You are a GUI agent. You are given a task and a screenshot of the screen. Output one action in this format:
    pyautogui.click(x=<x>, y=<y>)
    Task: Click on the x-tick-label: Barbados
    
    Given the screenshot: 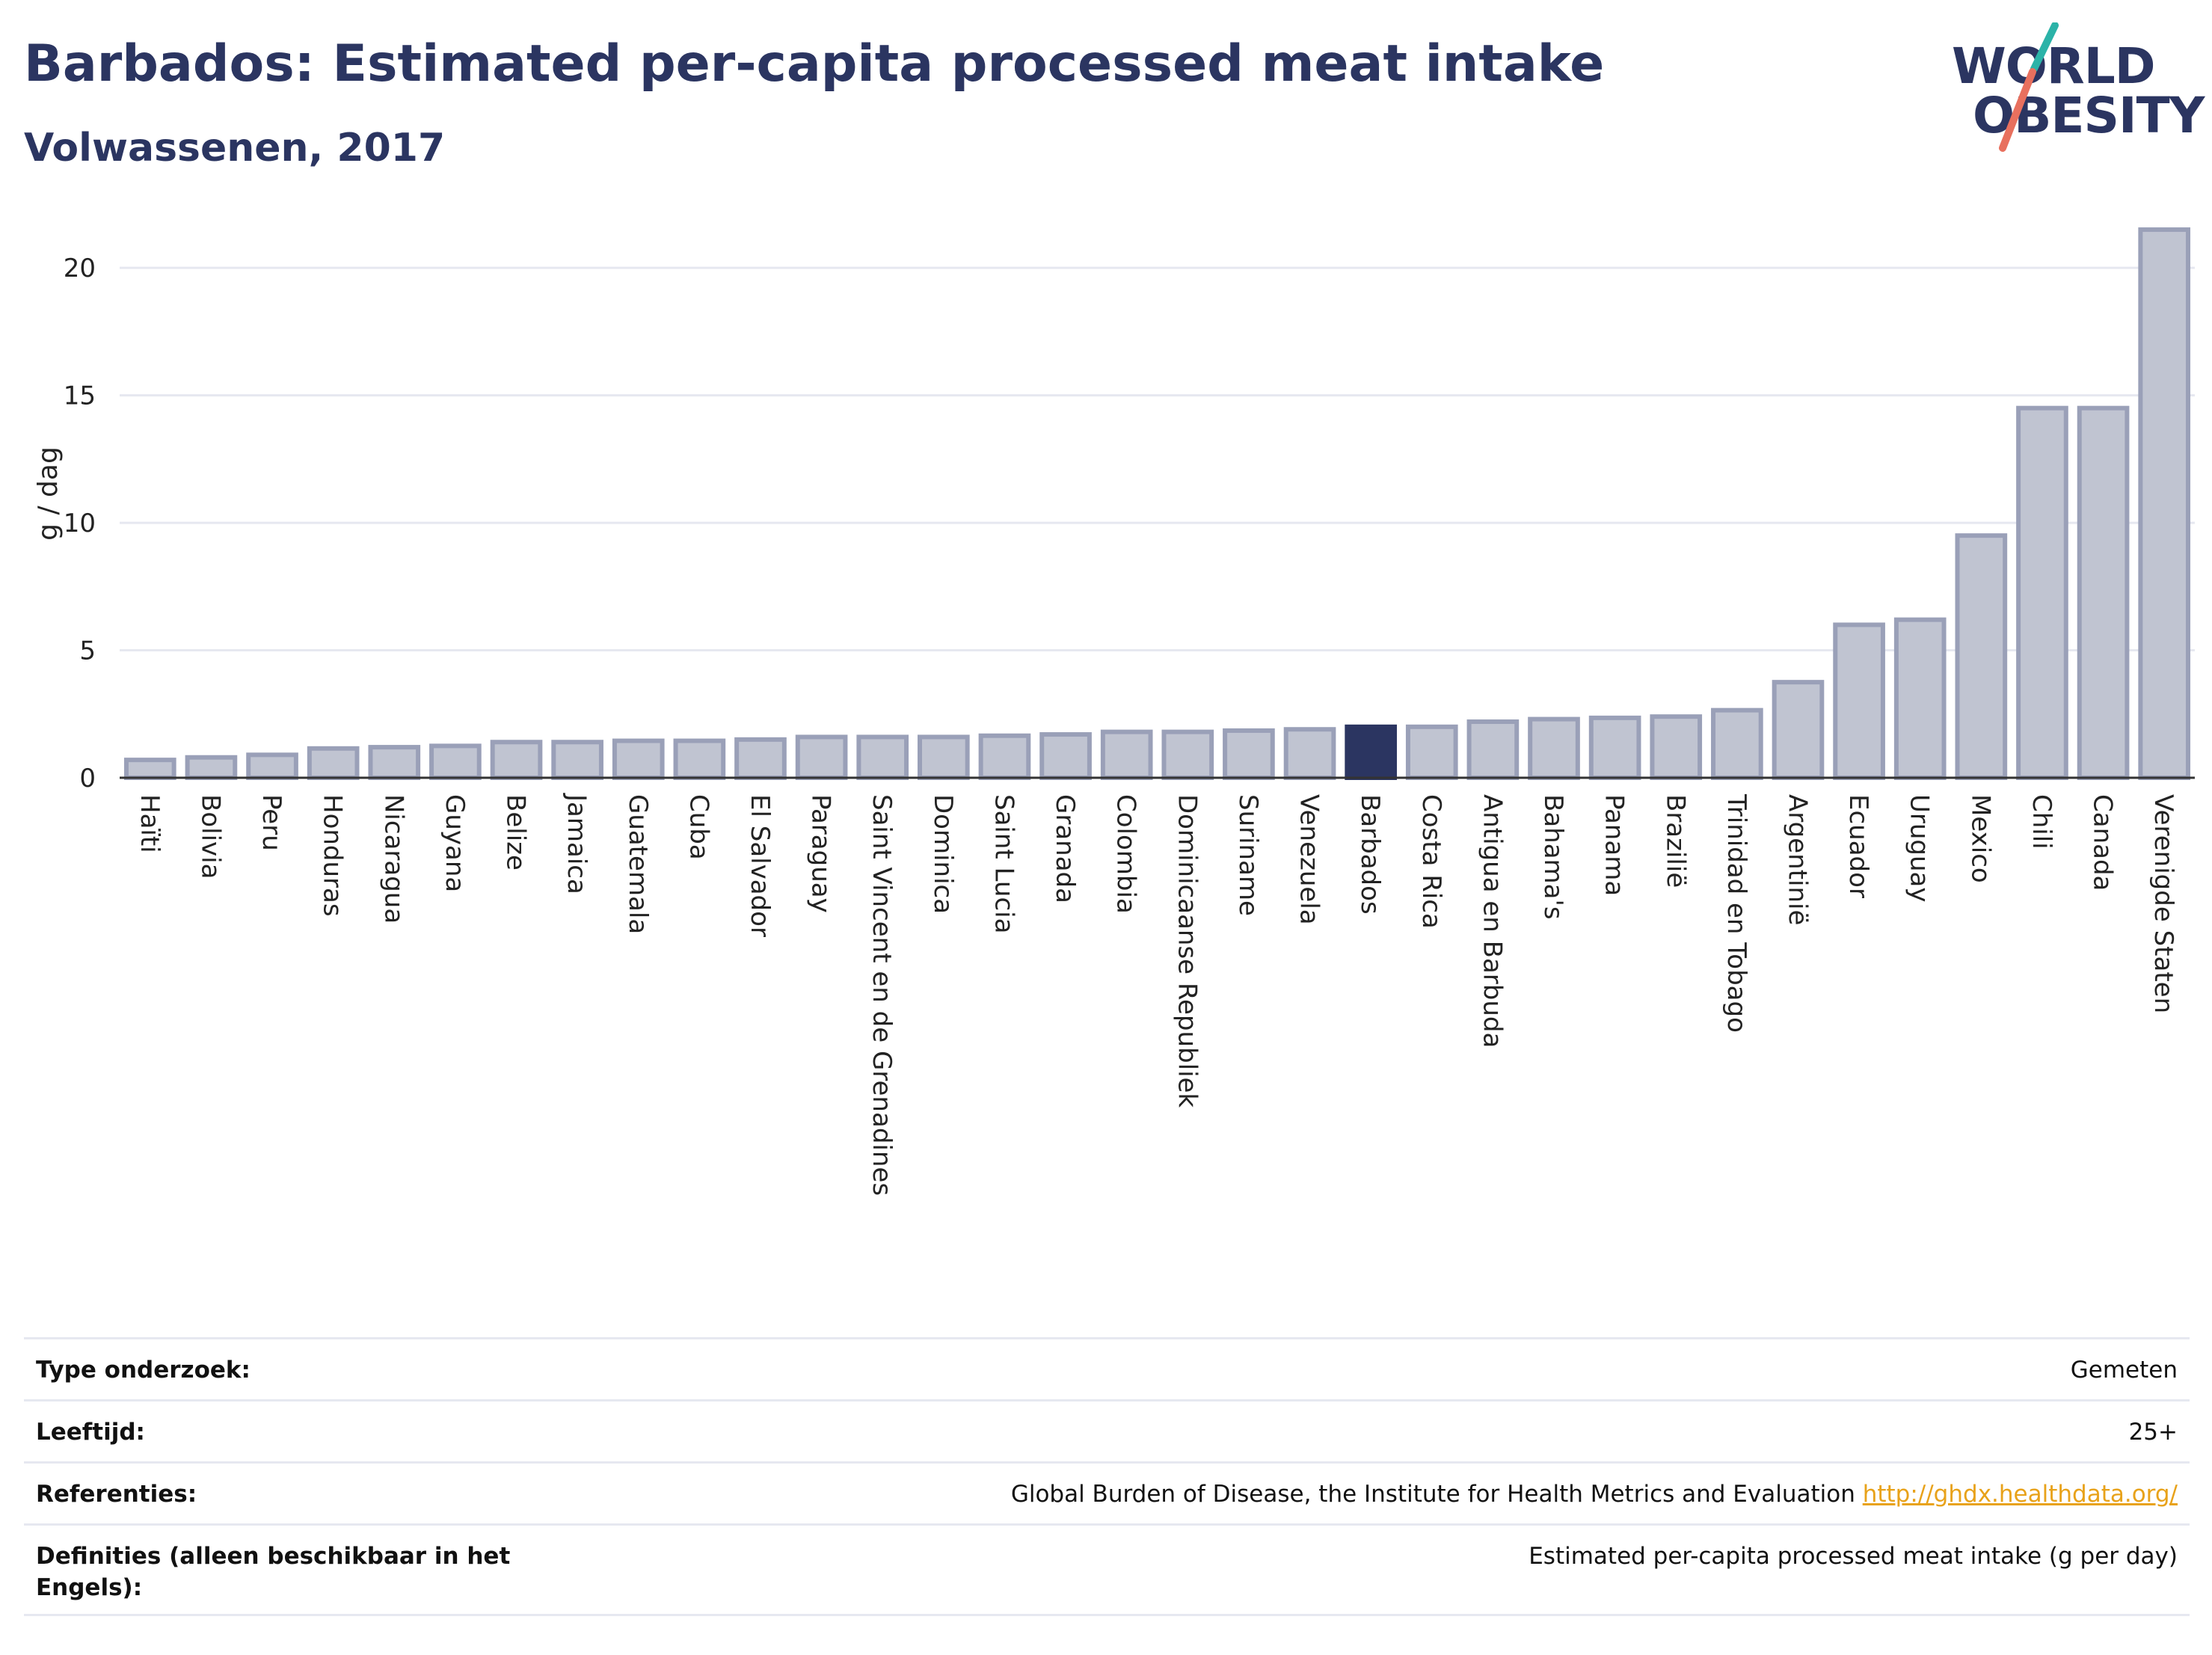 What is the action you would take?
    pyautogui.click(x=1370, y=854)
    